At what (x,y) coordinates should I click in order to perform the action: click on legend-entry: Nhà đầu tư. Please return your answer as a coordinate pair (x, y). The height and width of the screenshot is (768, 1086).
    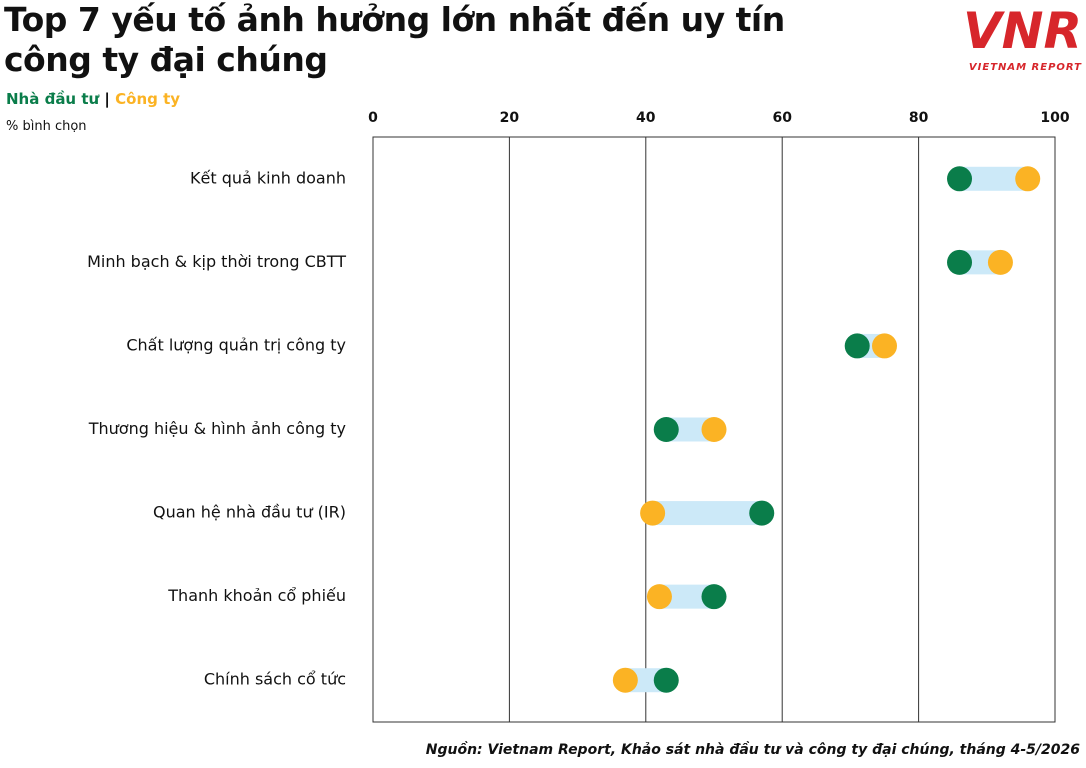
    Looking at the image, I should click on (53, 99).